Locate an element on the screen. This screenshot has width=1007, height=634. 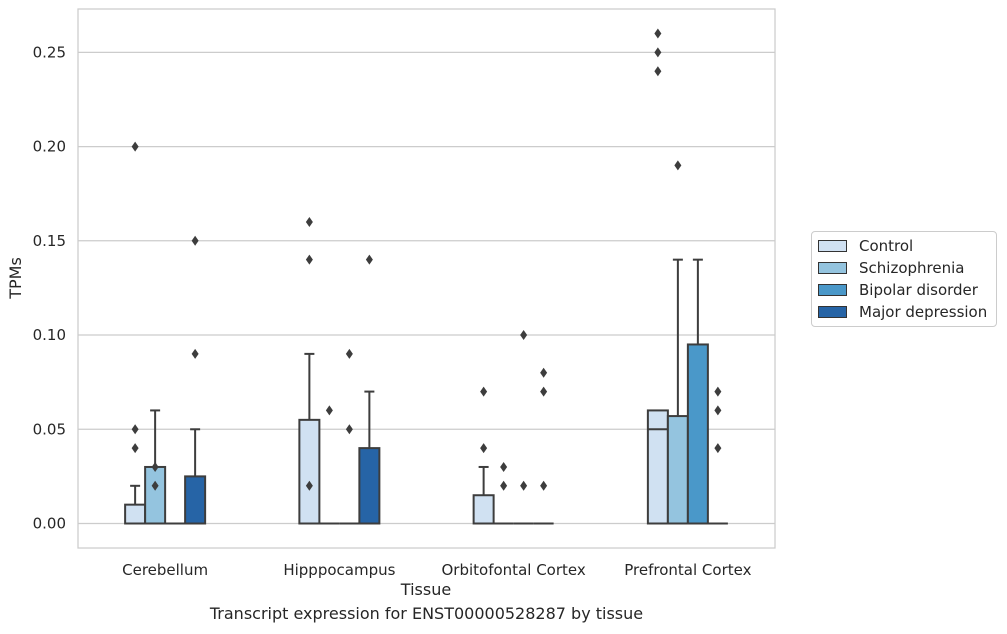
legend-swatch-control is located at coordinates (832, 246).